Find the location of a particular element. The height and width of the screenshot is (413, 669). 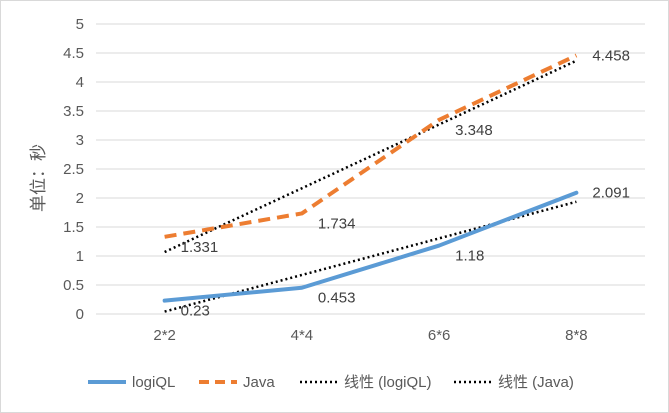

y-tick-label: 3.5 is located at coordinates (73, 111).